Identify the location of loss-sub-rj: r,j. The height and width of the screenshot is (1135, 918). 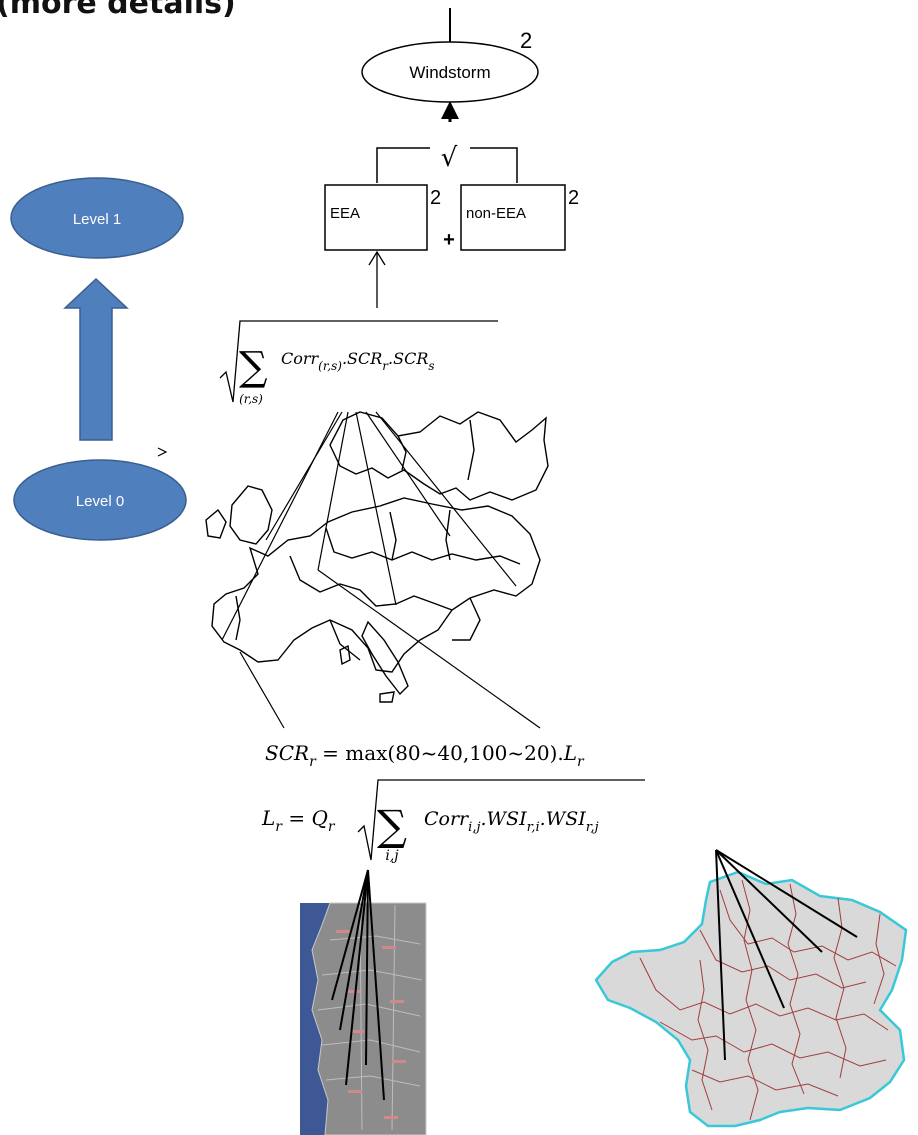
(592, 827).